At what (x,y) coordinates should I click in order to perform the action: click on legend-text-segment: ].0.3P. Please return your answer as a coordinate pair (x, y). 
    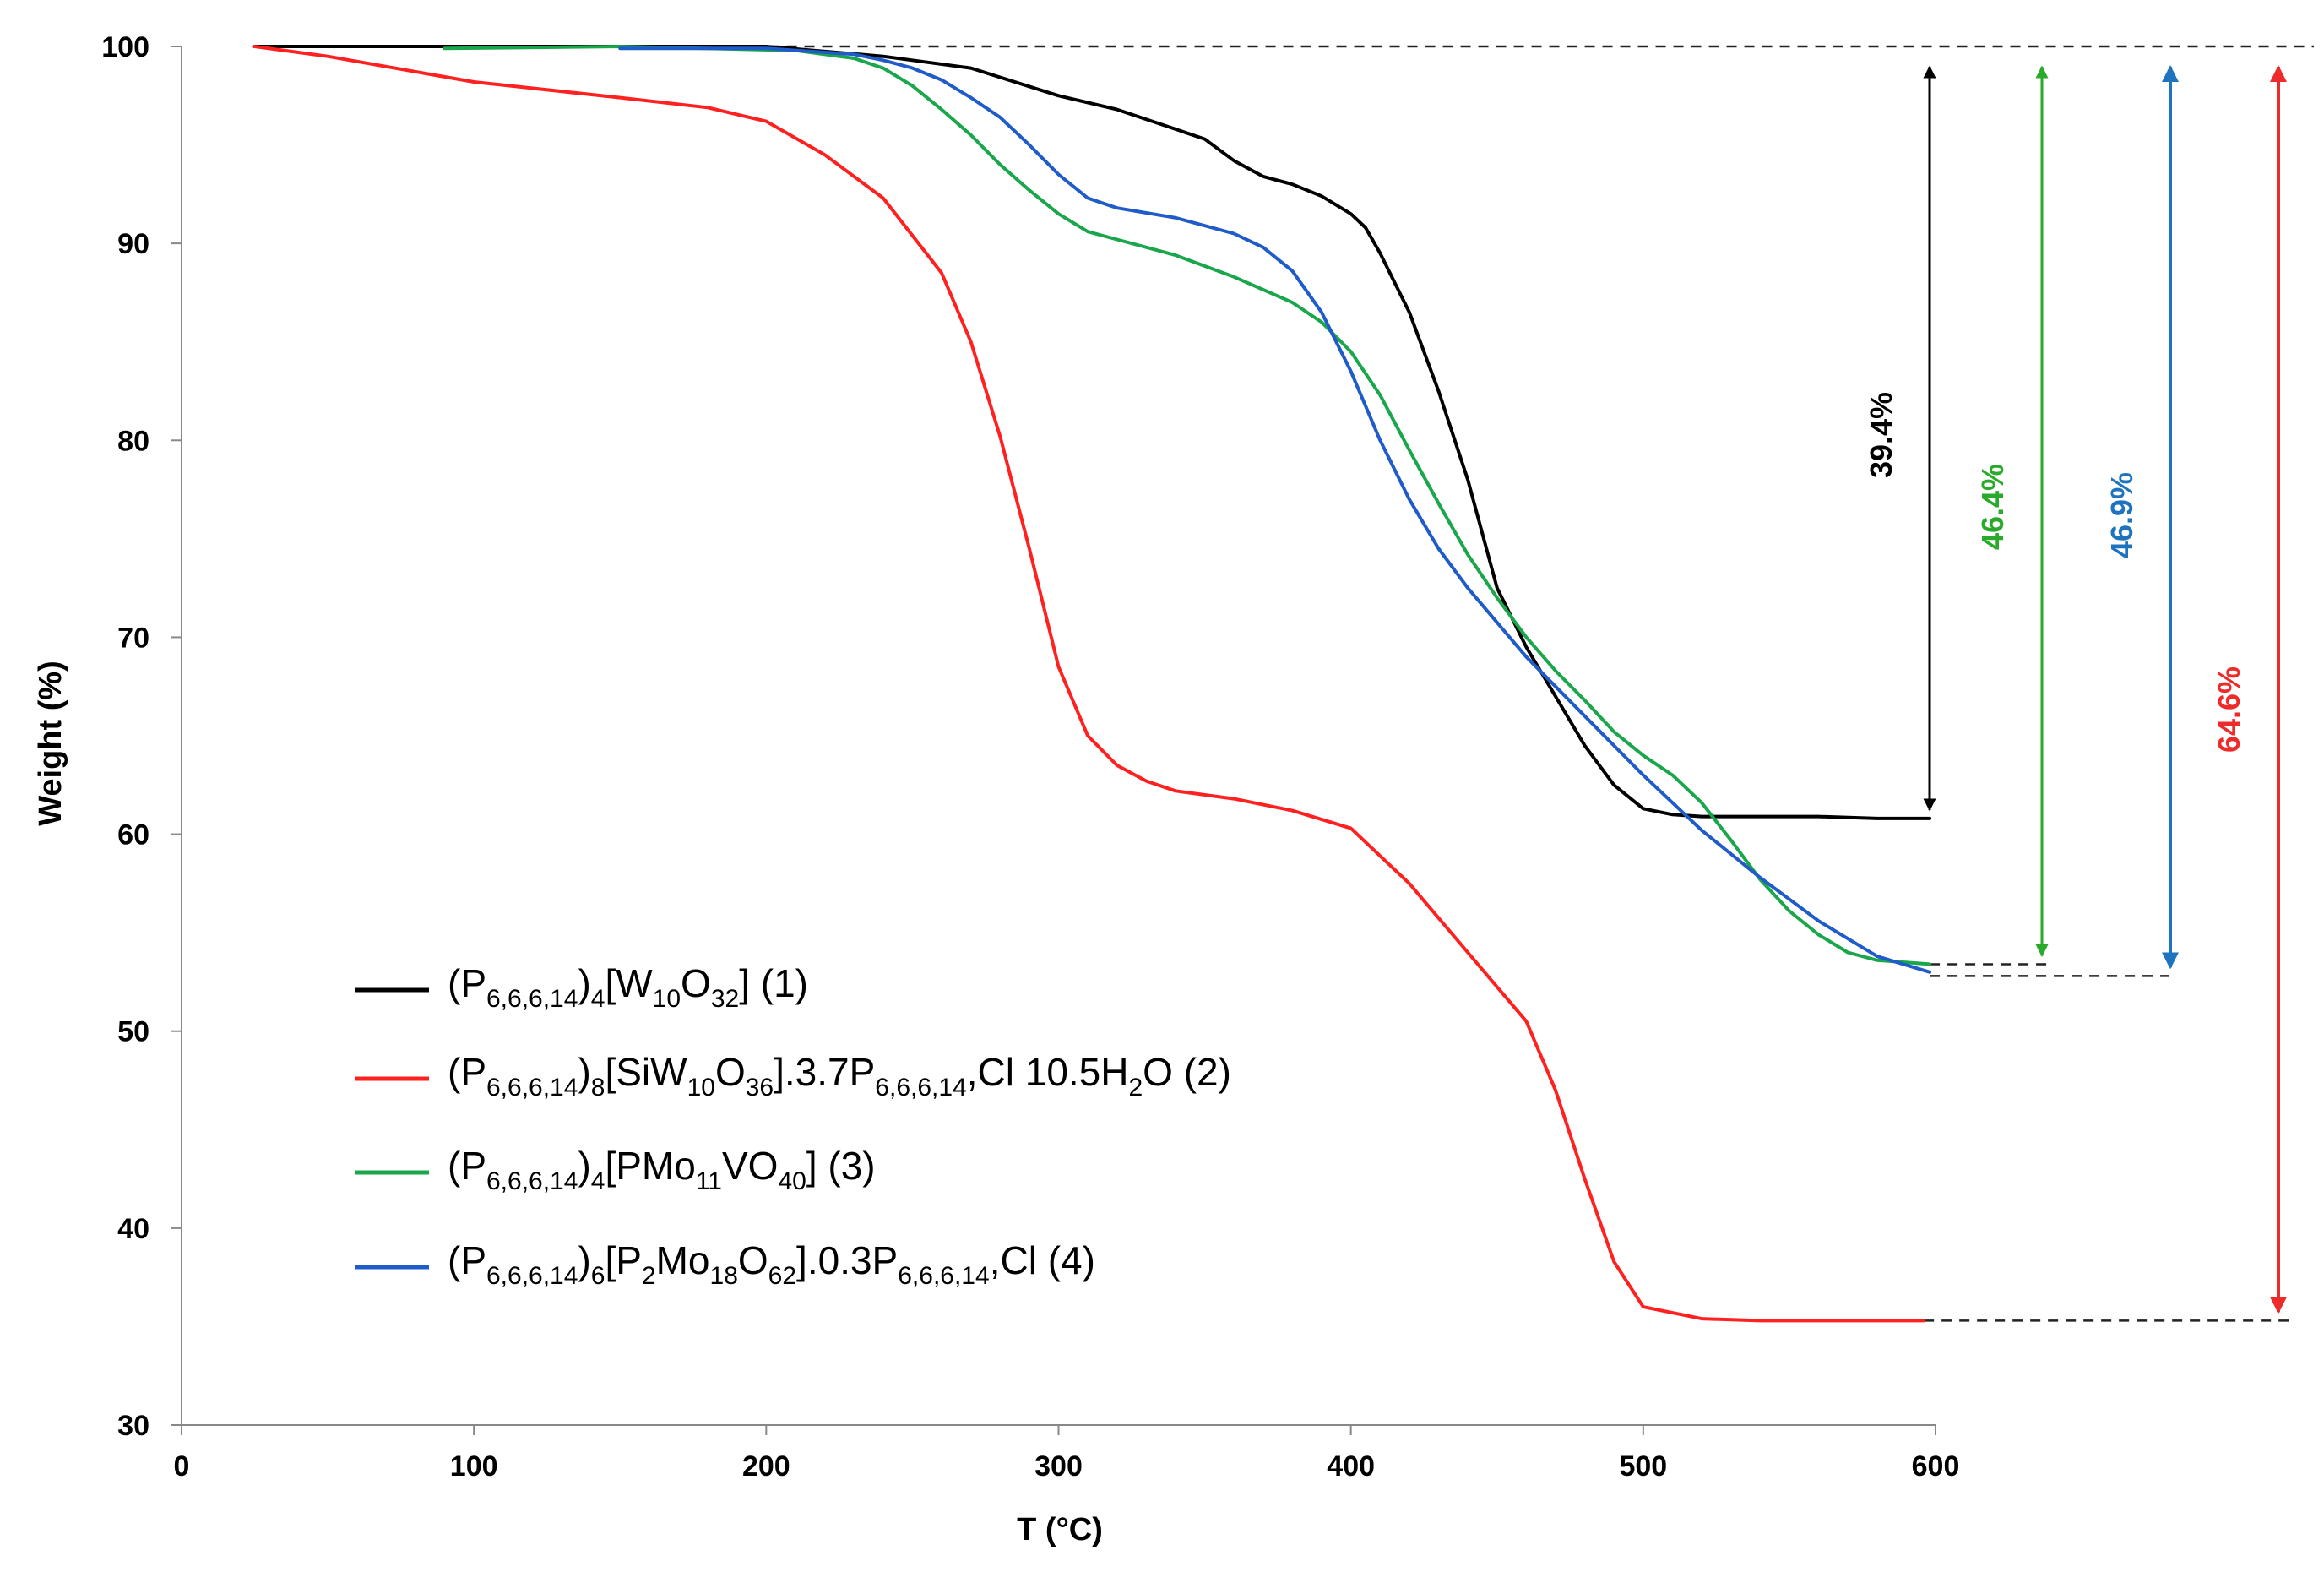
    Looking at the image, I should click on (847, 1260).